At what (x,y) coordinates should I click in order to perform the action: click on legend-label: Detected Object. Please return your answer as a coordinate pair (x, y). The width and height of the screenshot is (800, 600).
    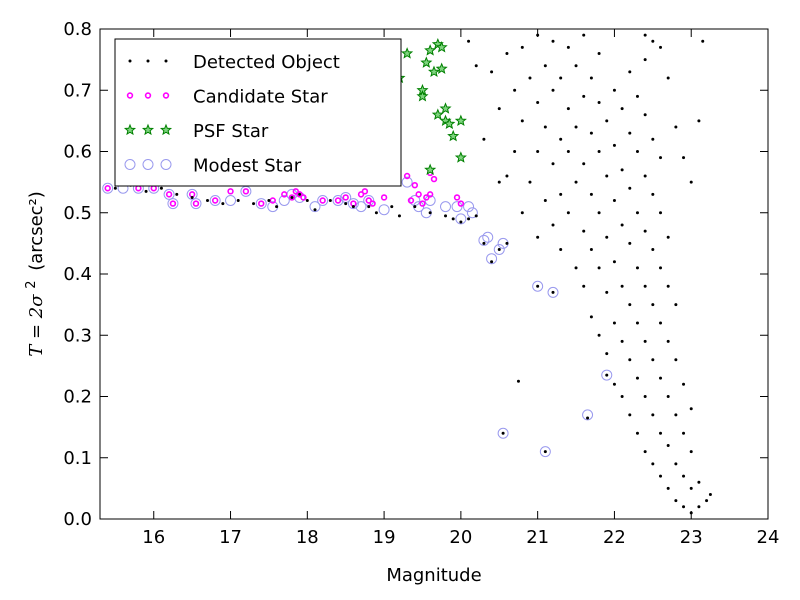
    Looking at the image, I should click on (266, 62).